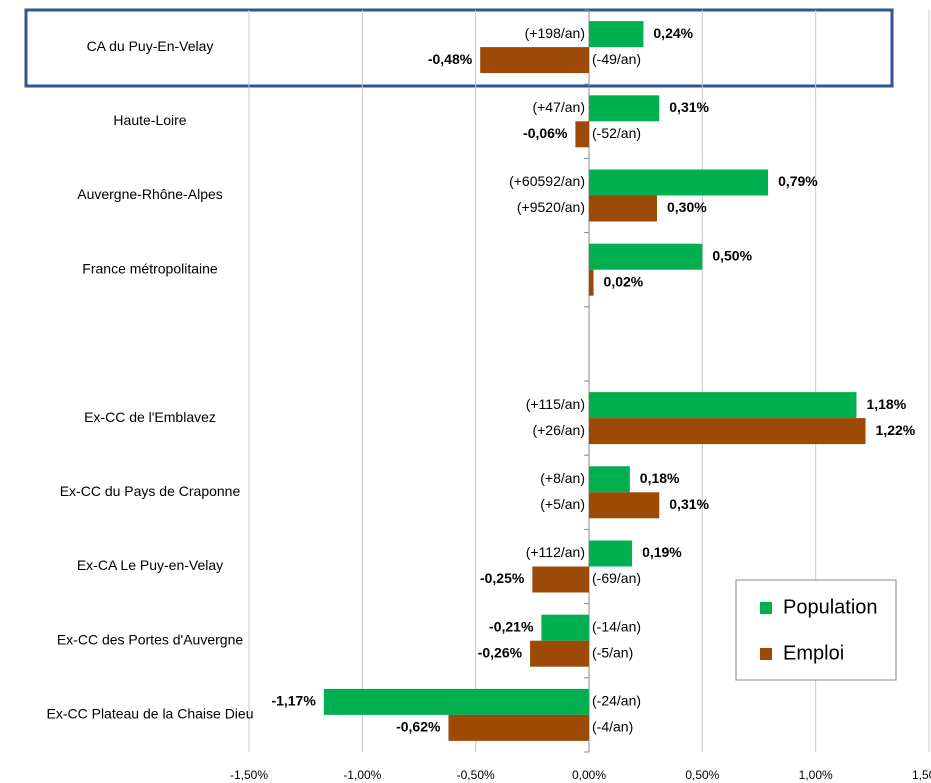 This screenshot has width=931, height=783. I want to click on annual-label: (-69/an), so click(616, 578).